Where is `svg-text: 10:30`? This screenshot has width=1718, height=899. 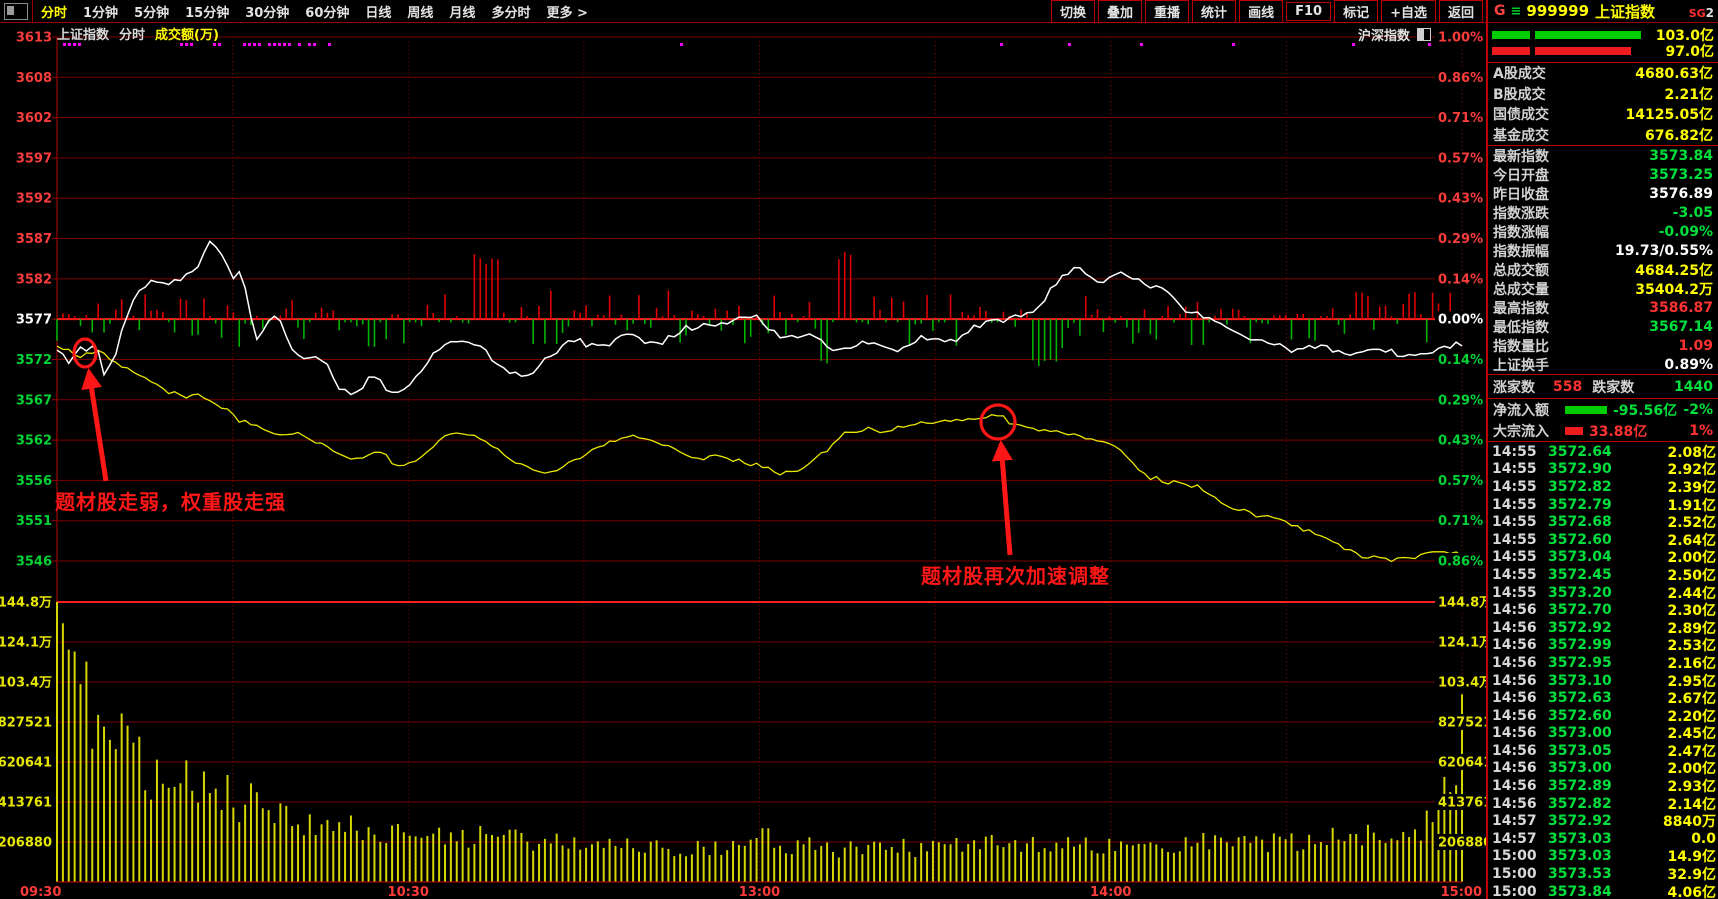
svg-text: 10:30 is located at coordinates (408, 892).